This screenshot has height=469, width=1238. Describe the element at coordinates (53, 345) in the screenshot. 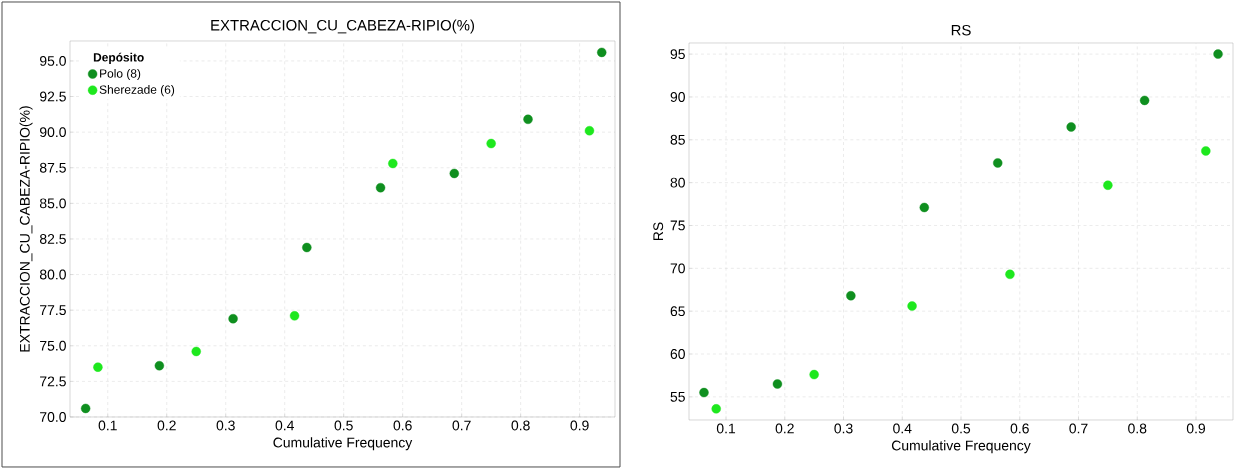

I see `y-tick-label: 75.0` at that location.